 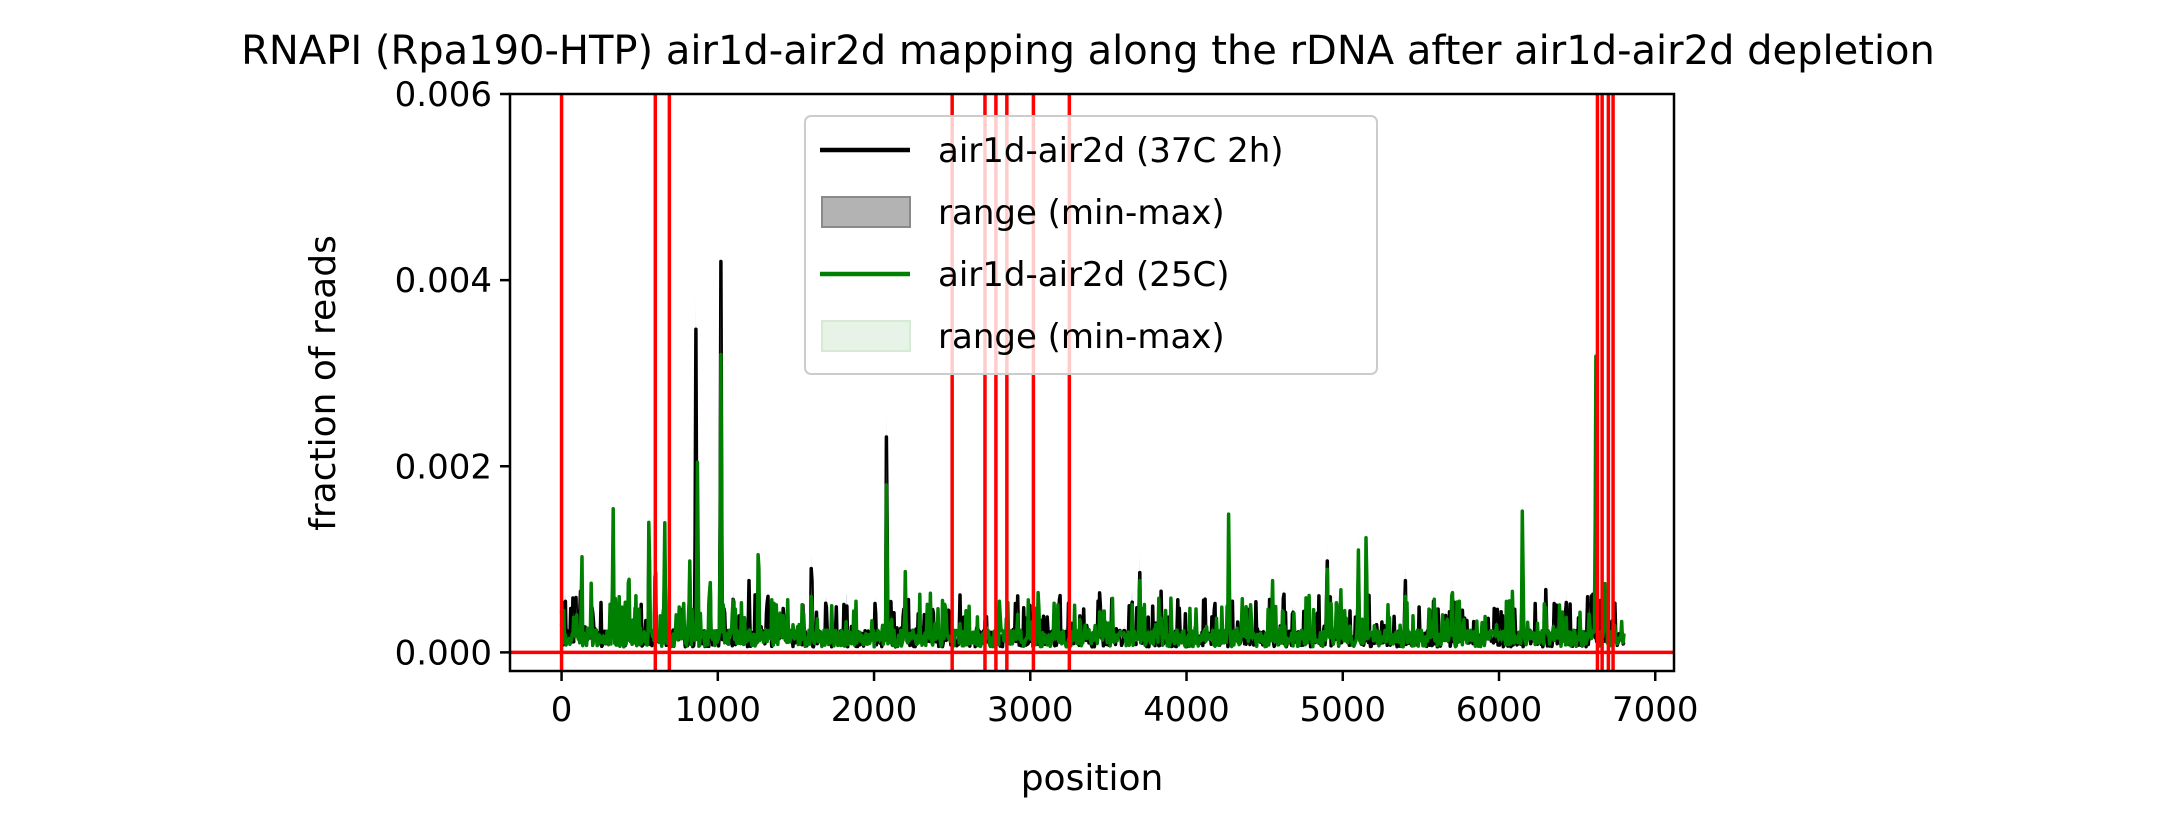 What do you see at coordinates (1343, 710) in the screenshot?
I see `x-tick-label: 5000` at bounding box center [1343, 710].